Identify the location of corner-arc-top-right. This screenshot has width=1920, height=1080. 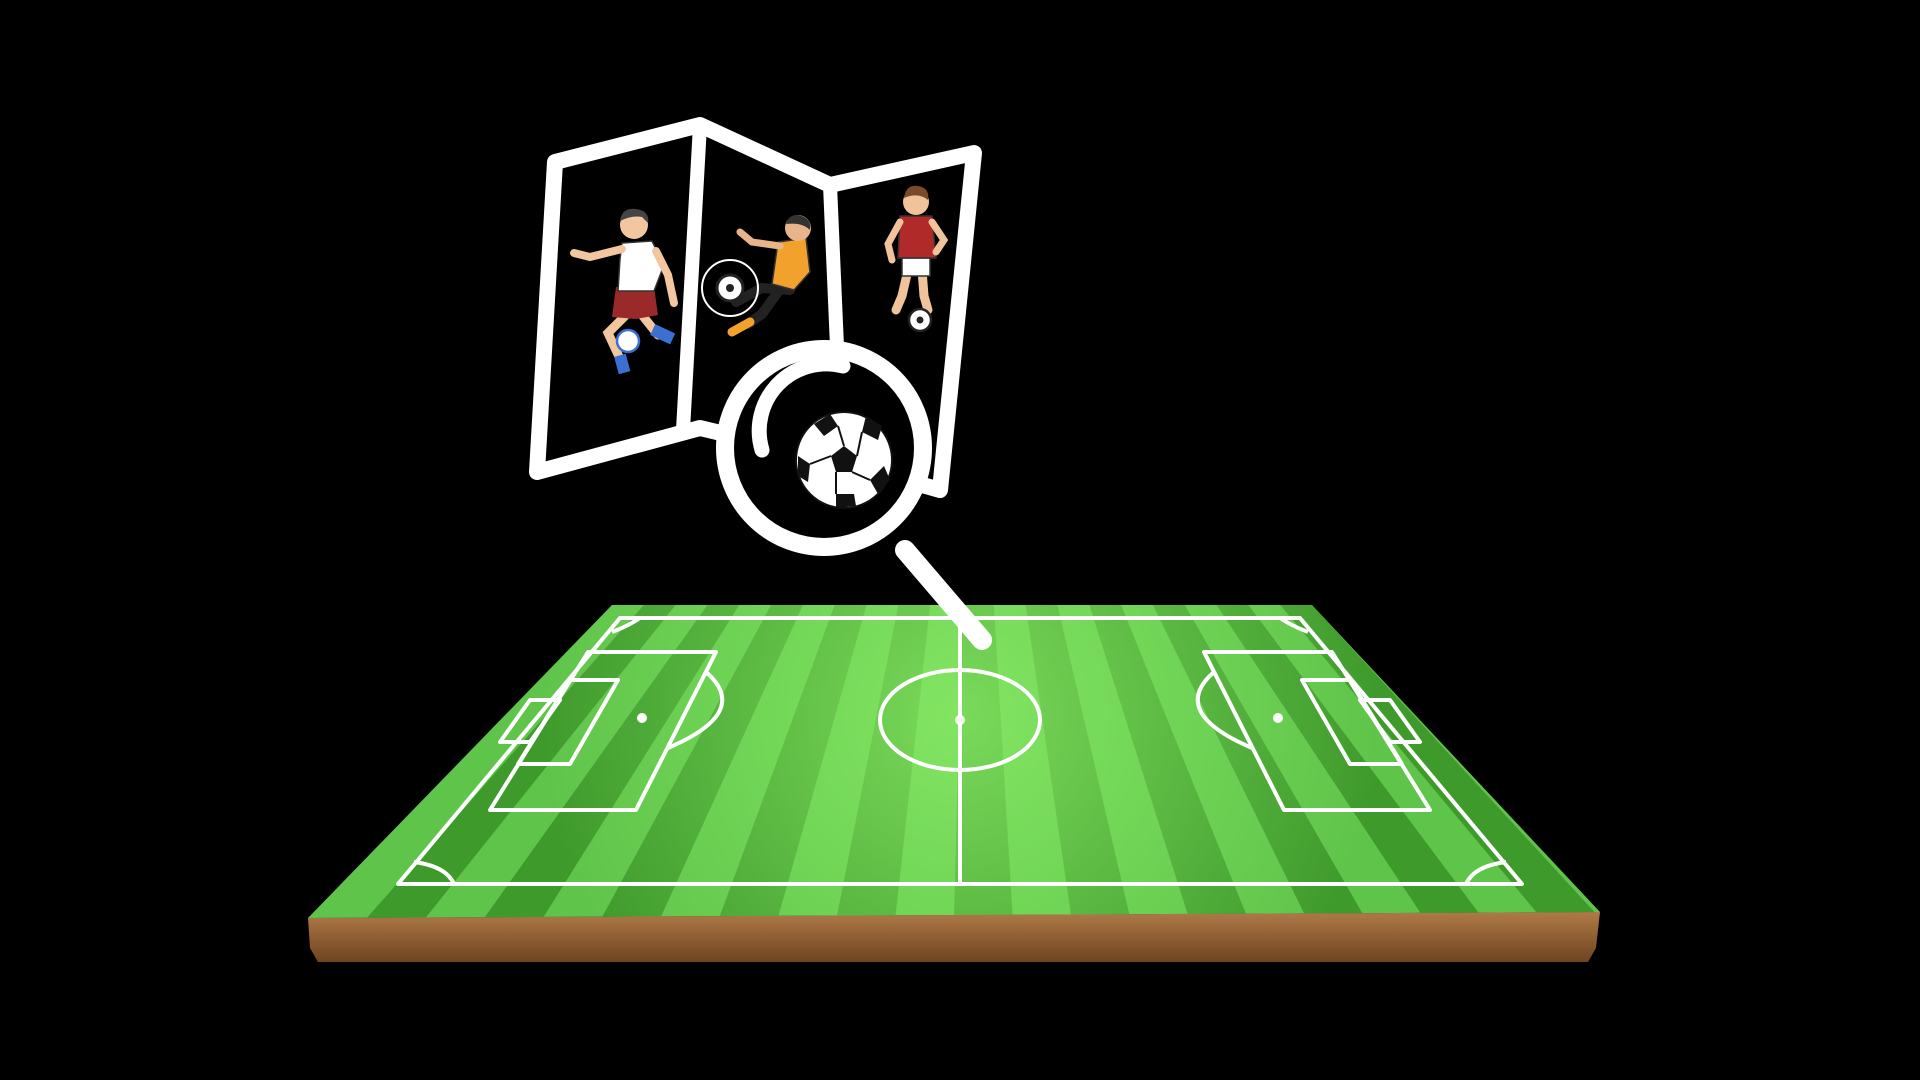
(1293, 625).